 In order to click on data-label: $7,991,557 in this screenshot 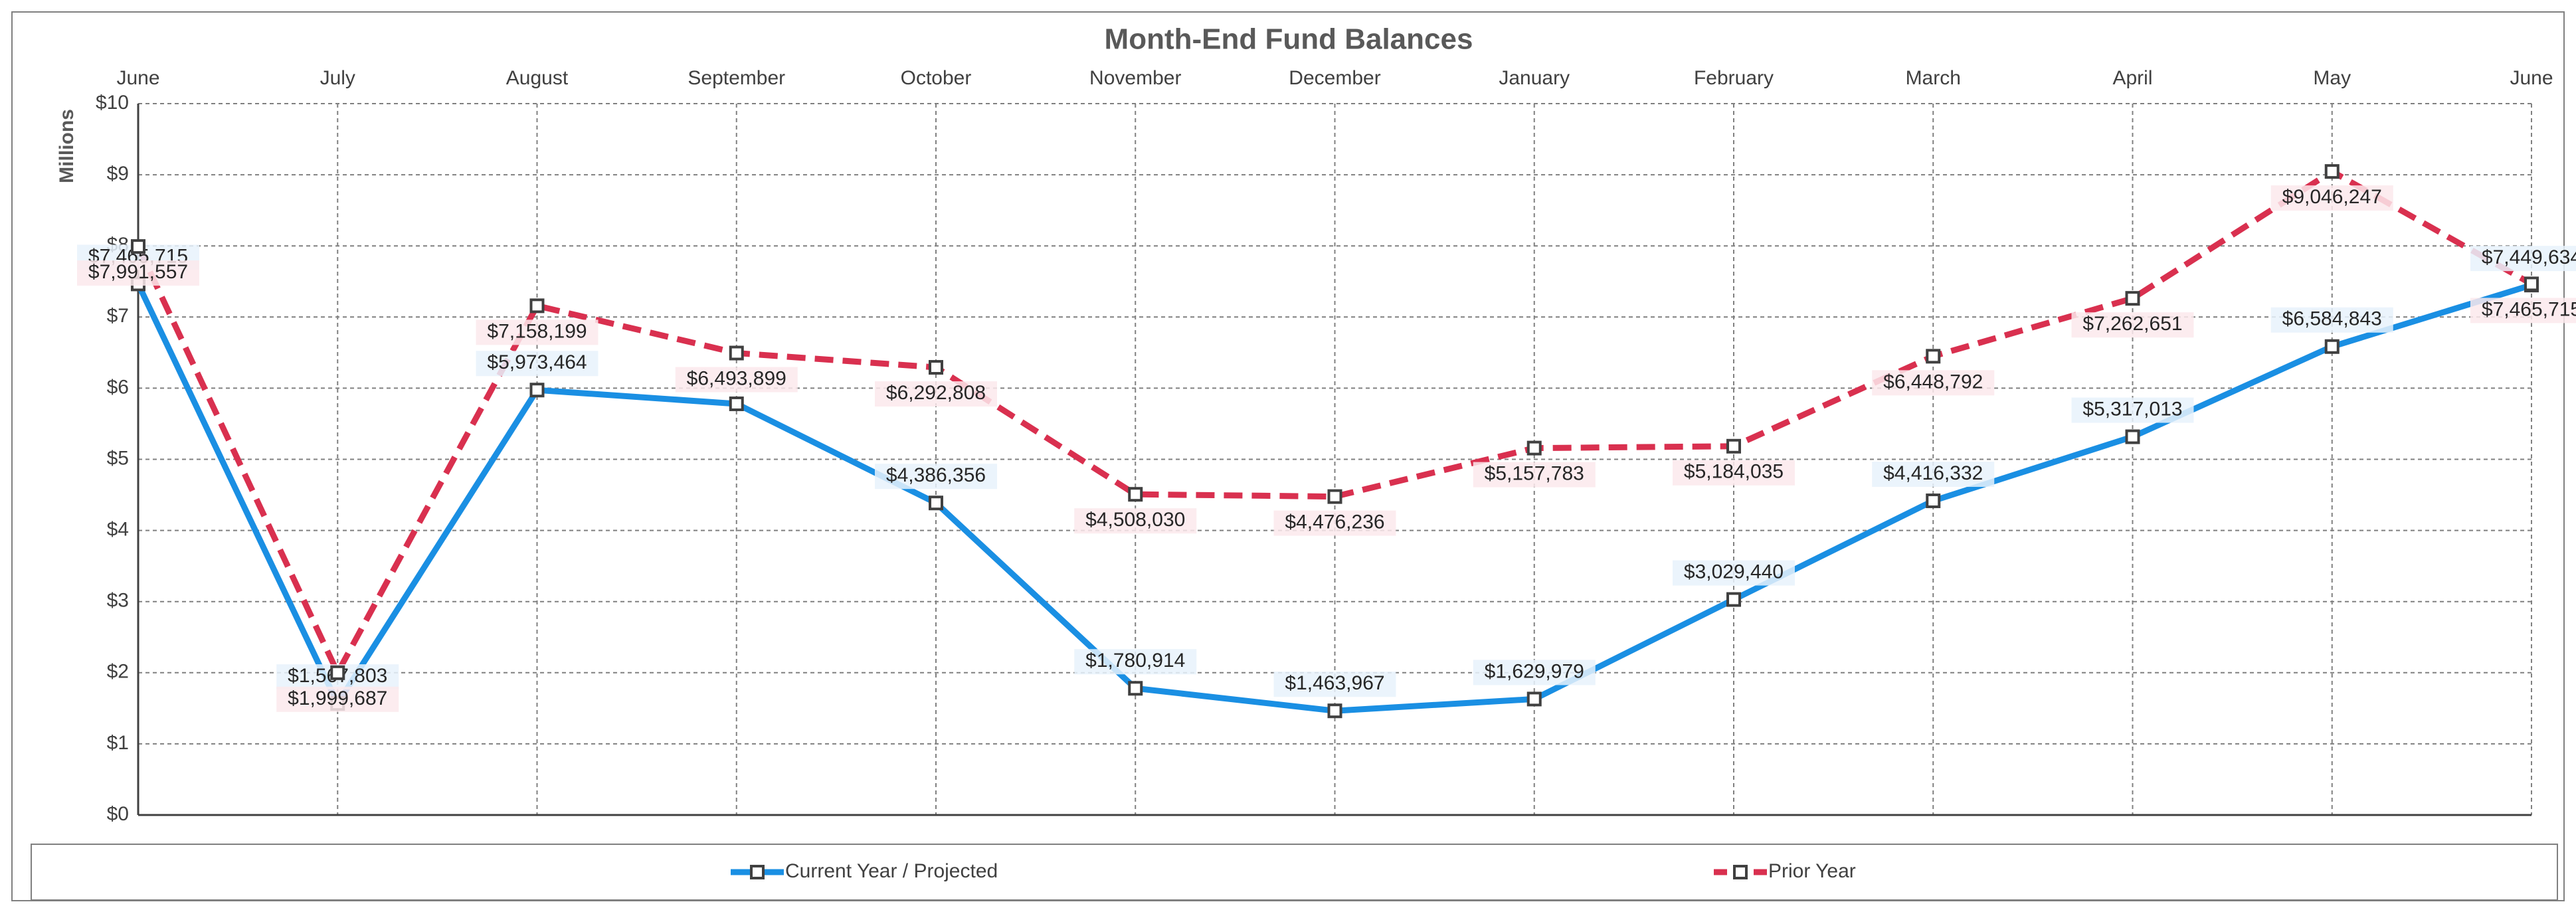, I will do `click(138, 272)`.